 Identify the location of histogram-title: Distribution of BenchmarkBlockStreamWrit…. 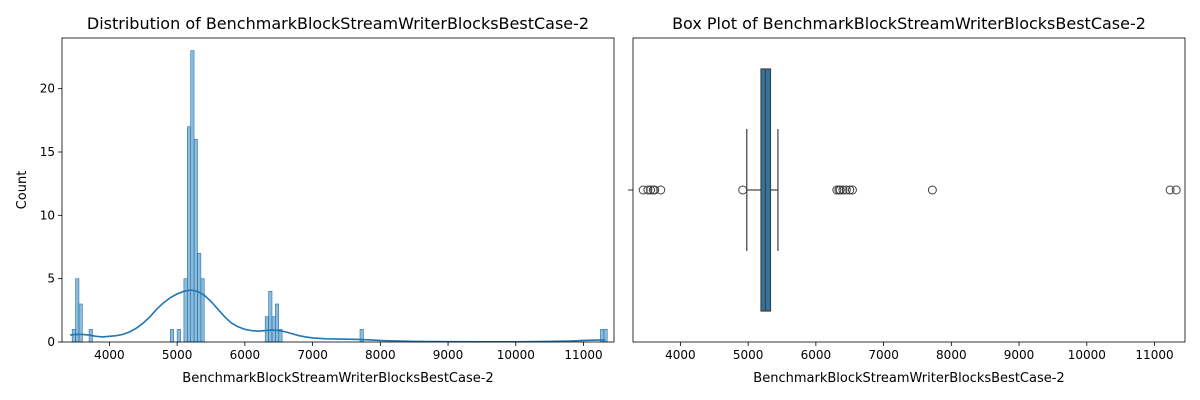
(338, 23).